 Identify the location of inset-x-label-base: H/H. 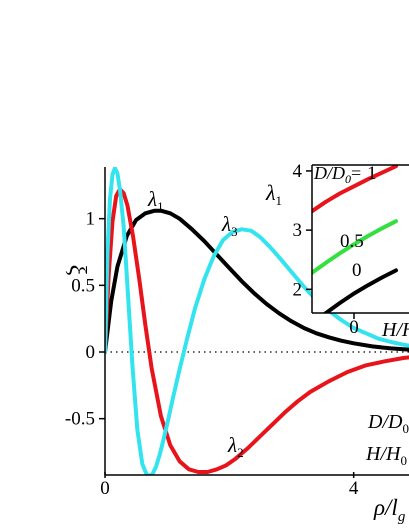
(395, 330).